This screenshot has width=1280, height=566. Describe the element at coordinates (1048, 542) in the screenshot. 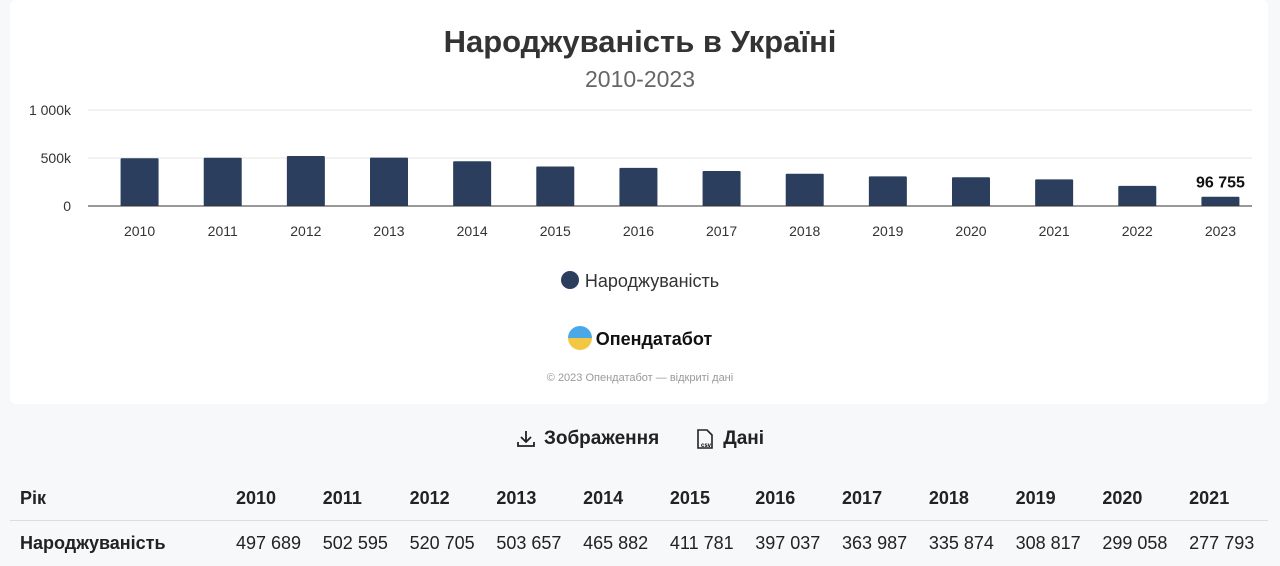

I see `table-cell: 308 817` at that location.